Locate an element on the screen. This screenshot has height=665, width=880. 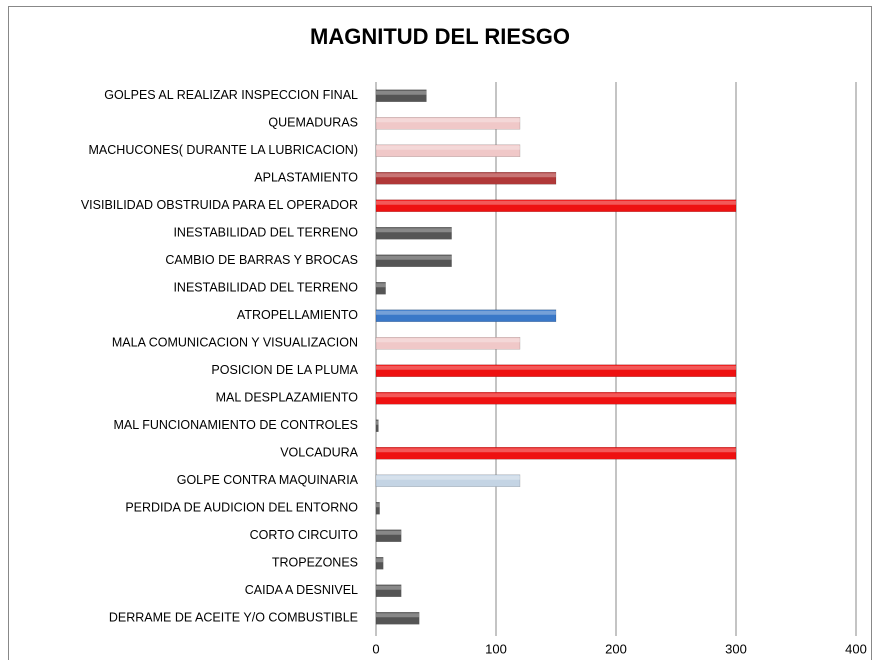
y-tick-label: PERDIDA DE AUDICION DEL ENTORNO is located at coordinates (241, 508).